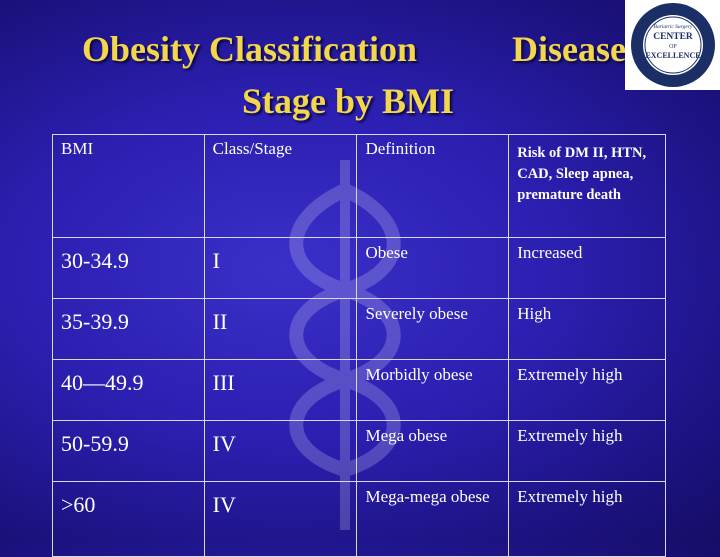 The image size is (720, 557). What do you see at coordinates (587, 268) in the screenshot?
I see `cell-risk: Increased` at bounding box center [587, 268].